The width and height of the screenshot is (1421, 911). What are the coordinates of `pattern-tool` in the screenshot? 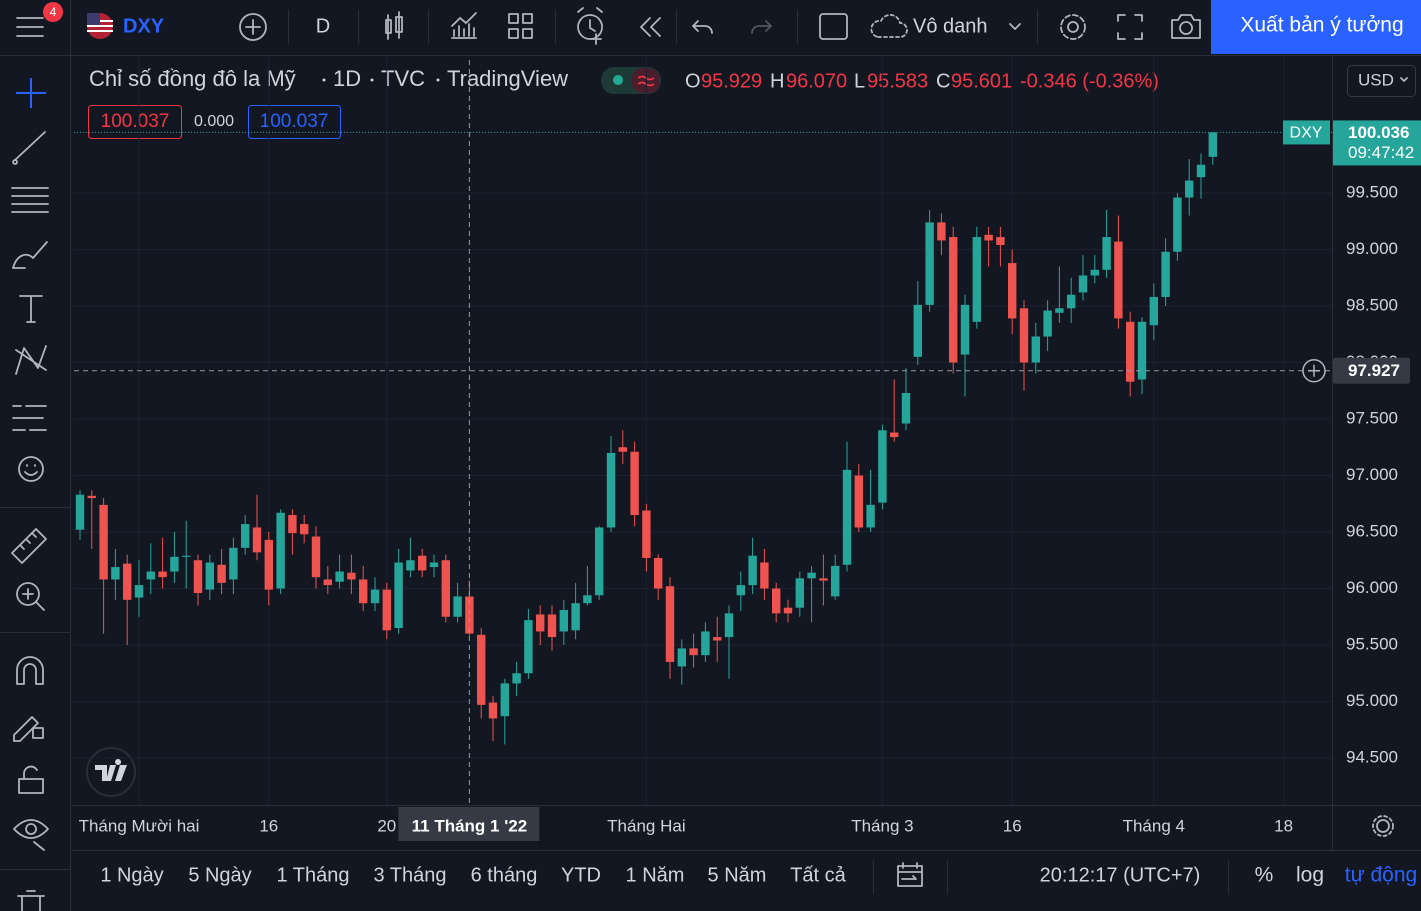 It's located at (31, 360).